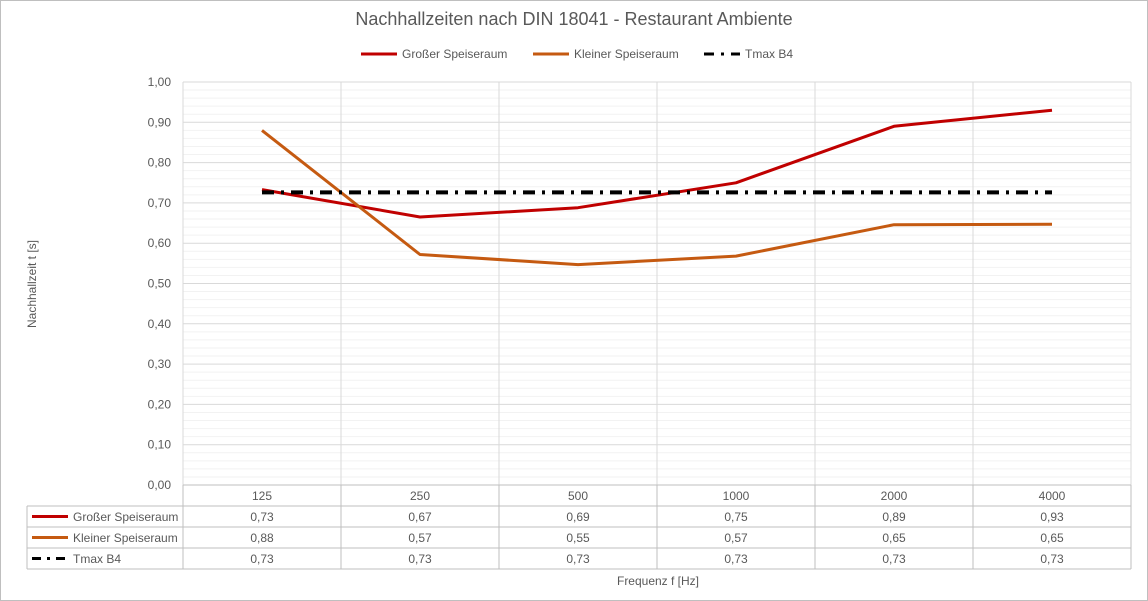  What do you see at coordinates (160, 485) in the screenshot?
I see `y-tick-label: 0,00` at bounding box center [160, 485].